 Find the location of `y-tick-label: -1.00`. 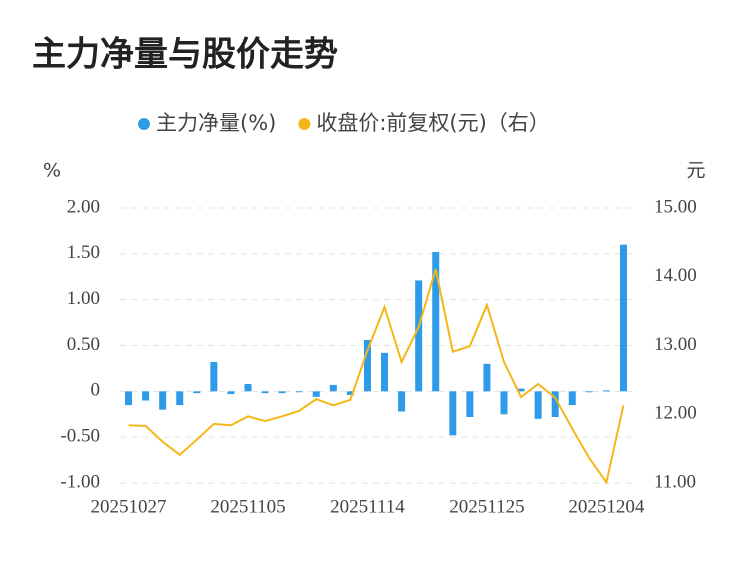

y-tick-label: -1.00 is located at coordinates (80, 481).